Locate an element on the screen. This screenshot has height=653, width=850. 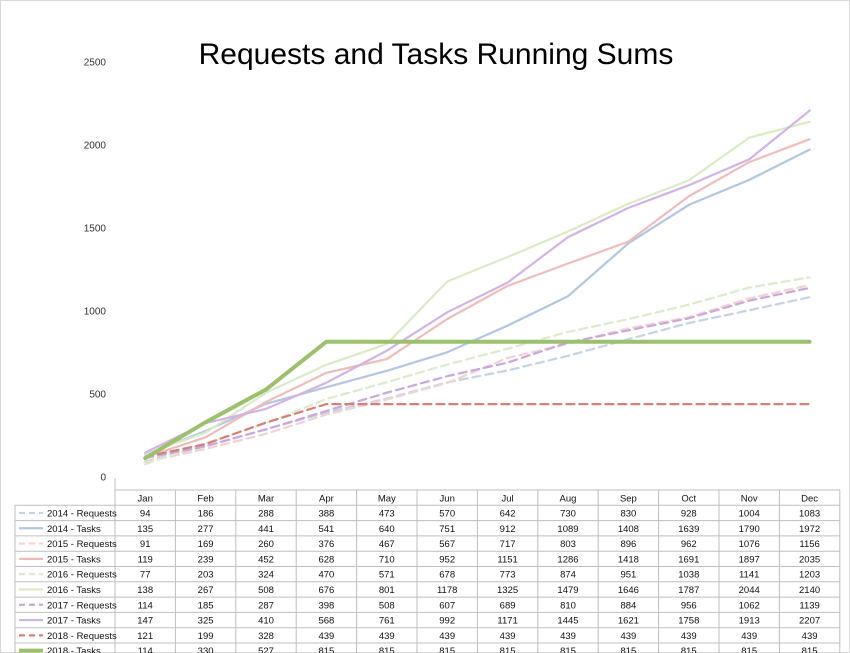
table-cell-value: 952 is located at coordinates (447, 559).